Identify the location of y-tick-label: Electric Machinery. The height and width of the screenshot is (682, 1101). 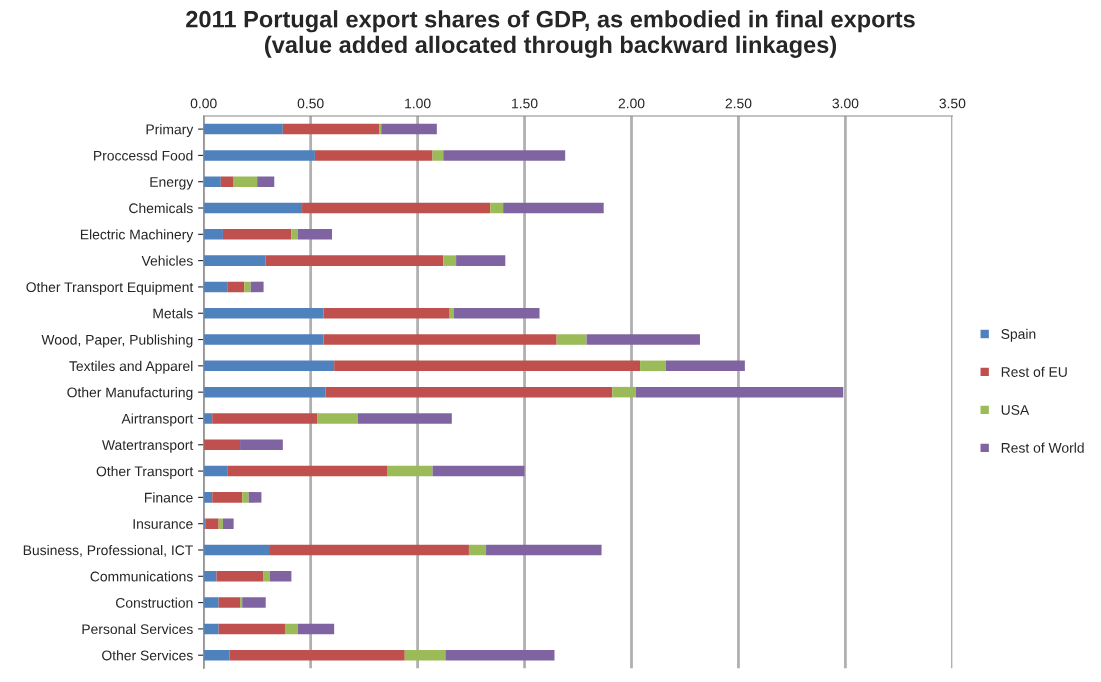
(137, 236).